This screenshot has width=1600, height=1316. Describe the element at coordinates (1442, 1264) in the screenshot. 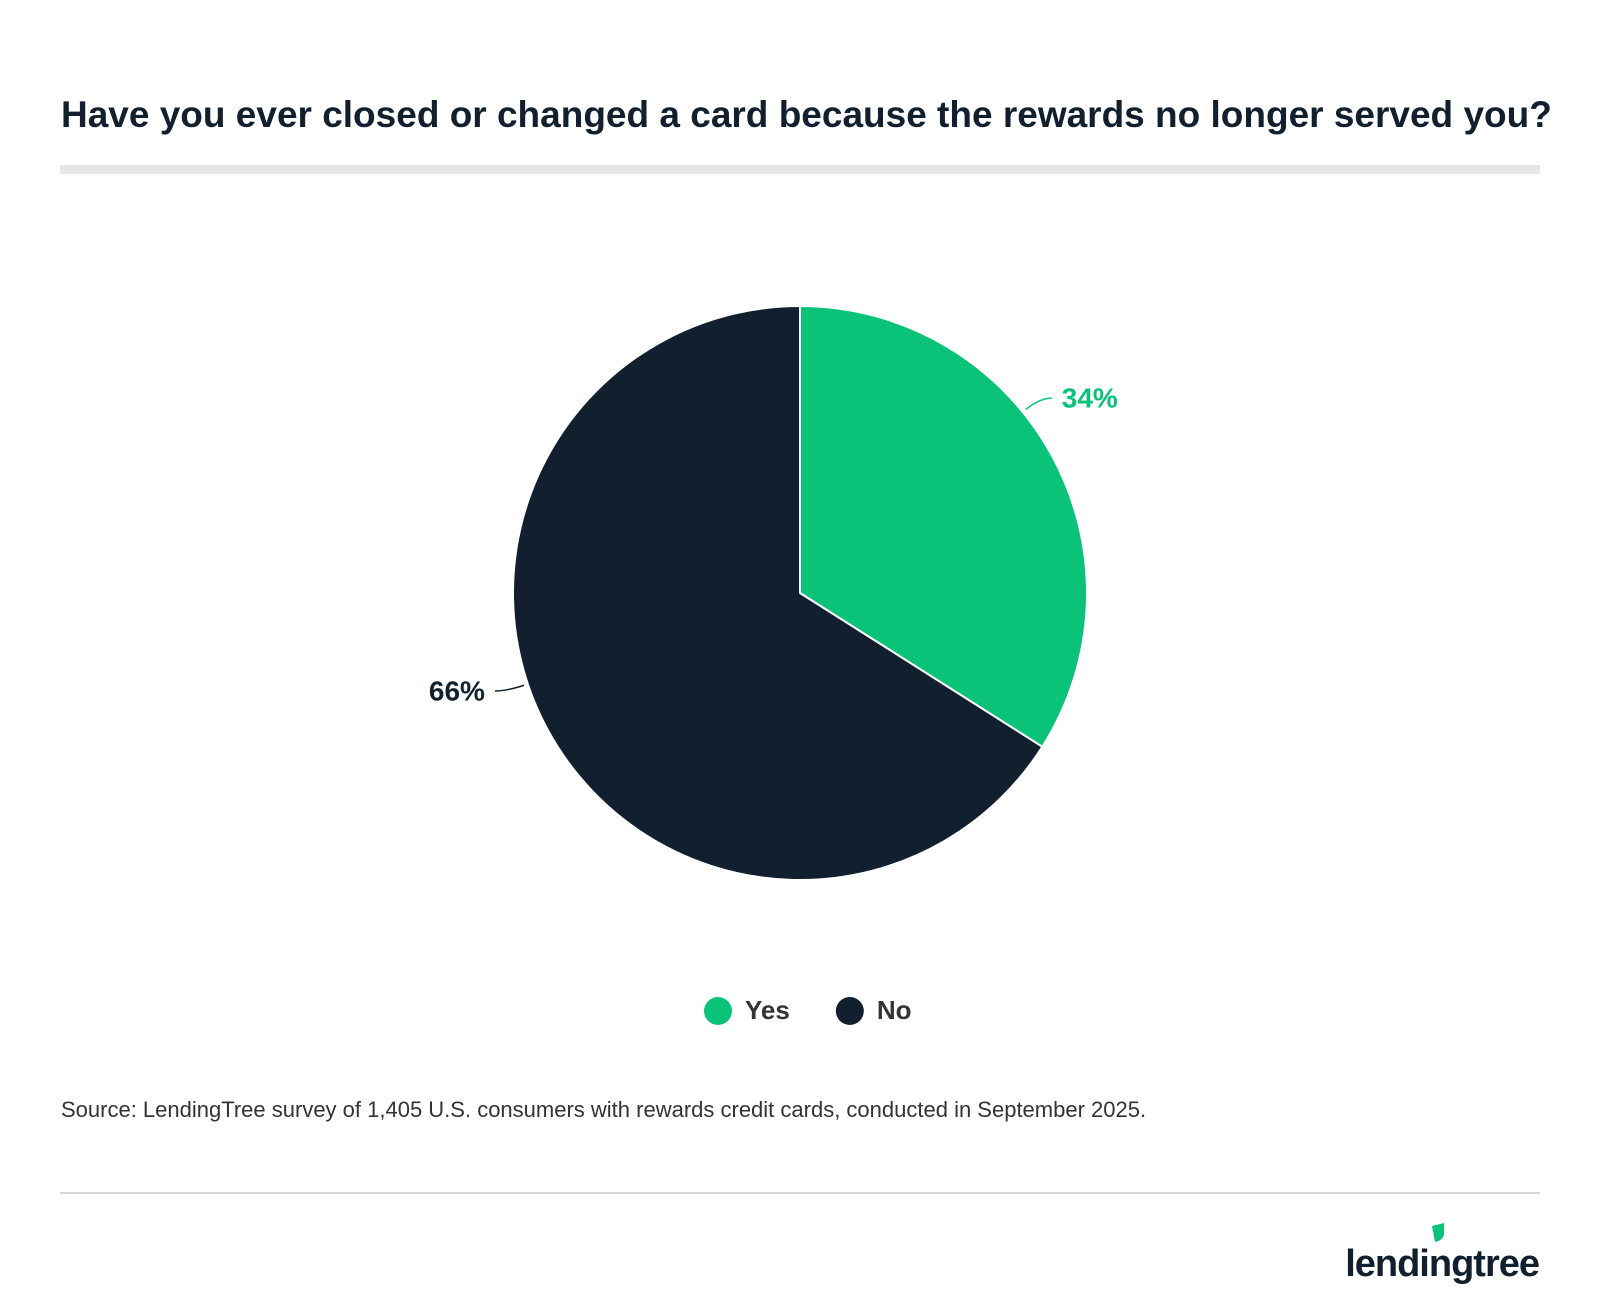

I see `brand-logo: lendingtree` at that location.